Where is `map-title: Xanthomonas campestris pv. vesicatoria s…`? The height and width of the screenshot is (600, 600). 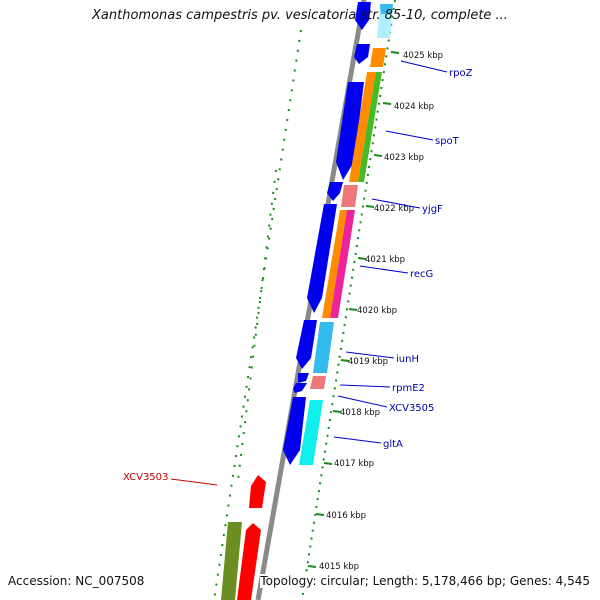
map-title: Xanthomonas campestris pv. vesicatoria s… is located at coordinates (300, 15).